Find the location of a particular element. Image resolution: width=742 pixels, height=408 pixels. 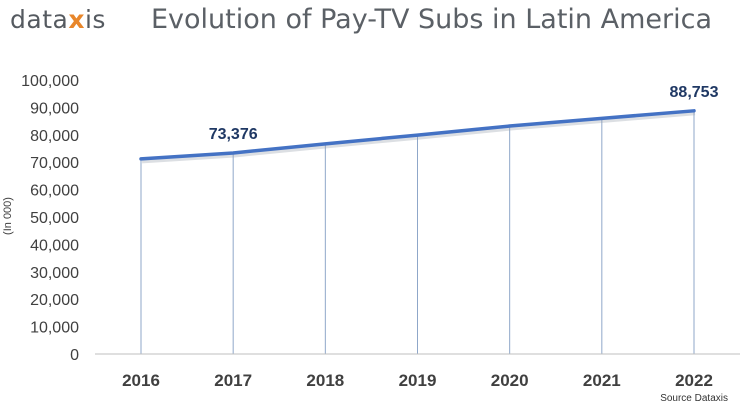

series-line-shadow is located at coordinates (418, 137).